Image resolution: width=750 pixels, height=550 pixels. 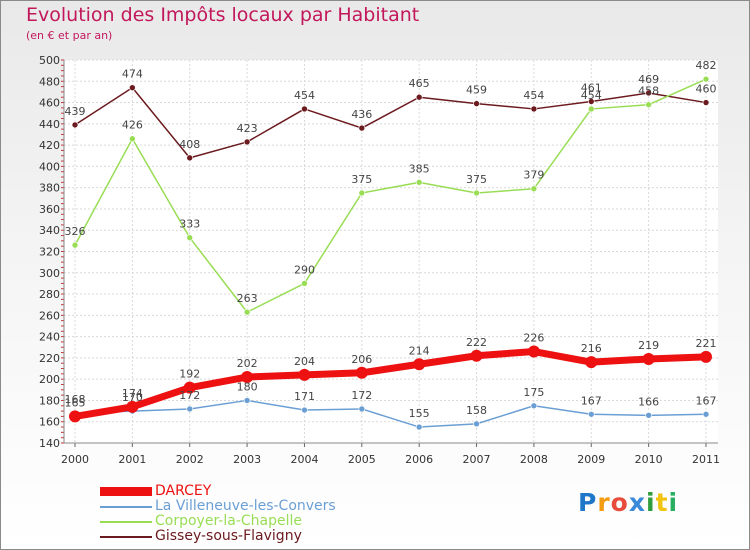 I want to click on x-tick-label: 2007, so click(x=477, y=459).